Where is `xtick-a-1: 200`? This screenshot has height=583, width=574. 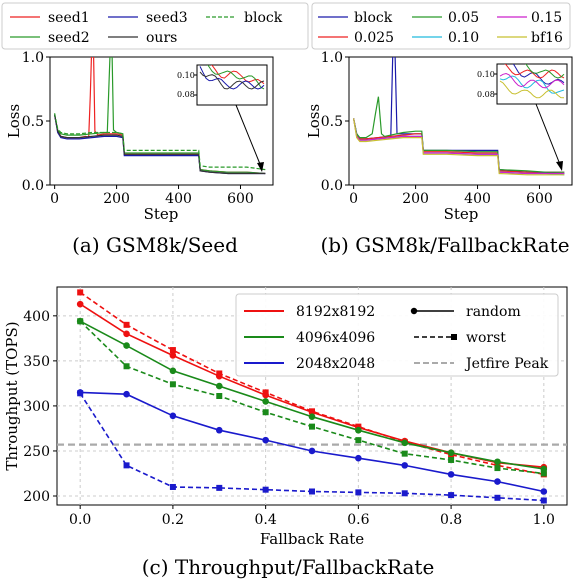
xtick-a-1: 200 is located at coordinates (116, 199).